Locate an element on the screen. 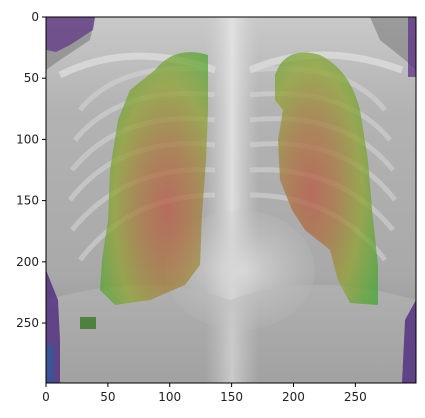  purple-edge-bottom-right is located at coordinates (409, 341).